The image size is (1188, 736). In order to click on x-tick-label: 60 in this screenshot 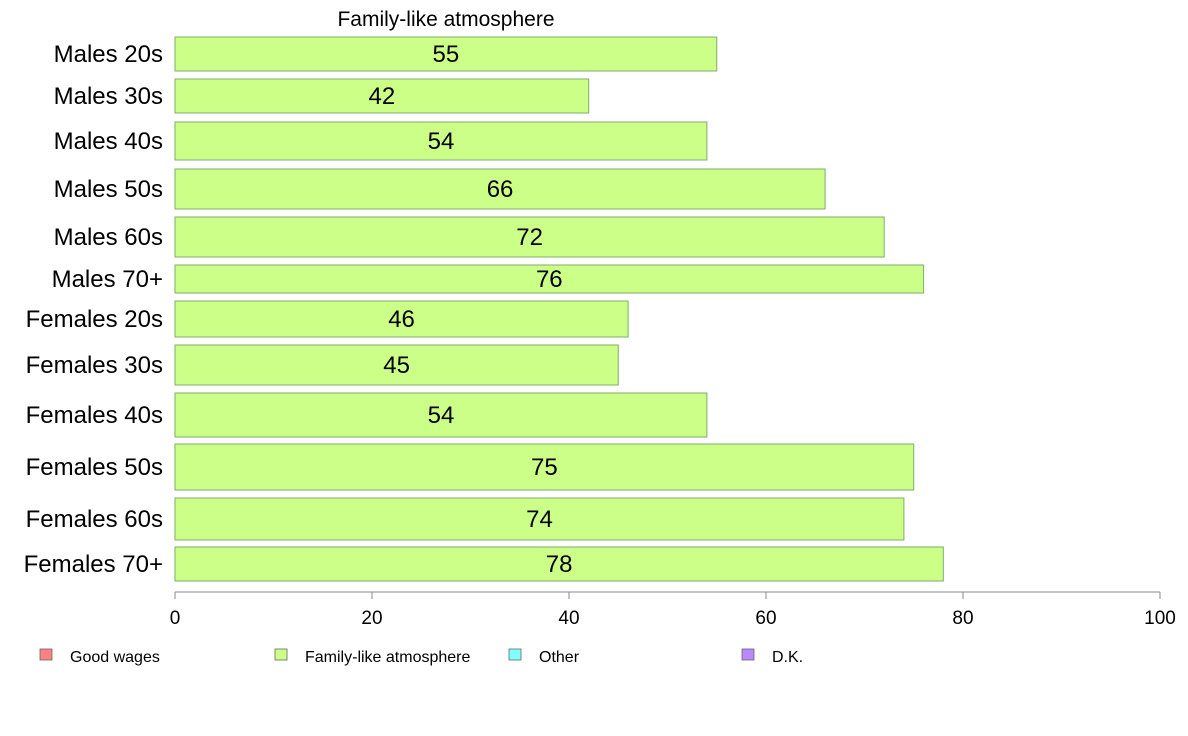, I will do `click(765, 618)`.